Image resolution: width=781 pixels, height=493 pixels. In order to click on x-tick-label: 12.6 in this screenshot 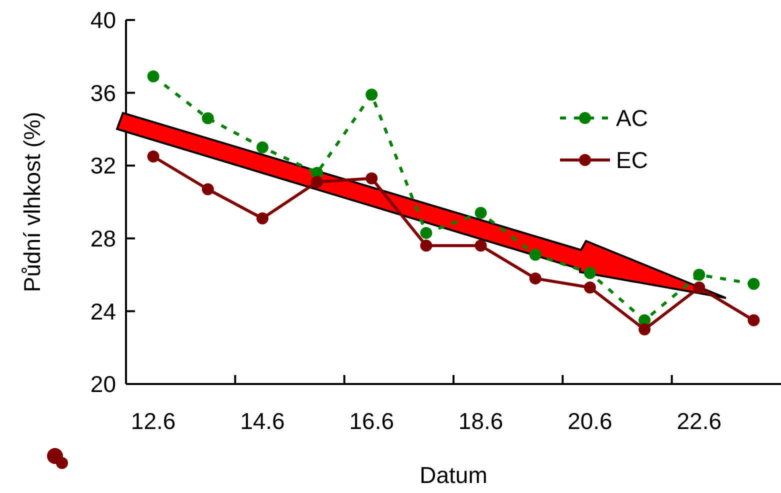, I will do `click(153, 421)`.